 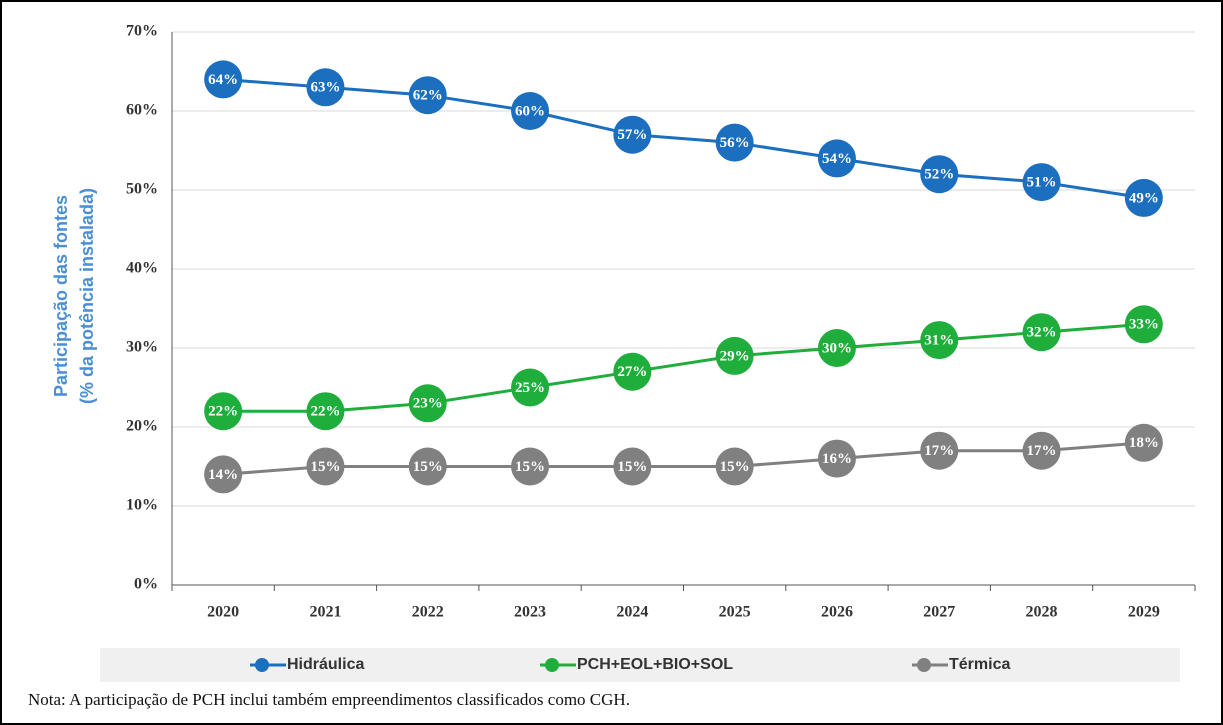 What do you see at coordinates (325, 612) in the screenshot?
I see `x-tick-label: 2021` at bounding box center [325, 612].